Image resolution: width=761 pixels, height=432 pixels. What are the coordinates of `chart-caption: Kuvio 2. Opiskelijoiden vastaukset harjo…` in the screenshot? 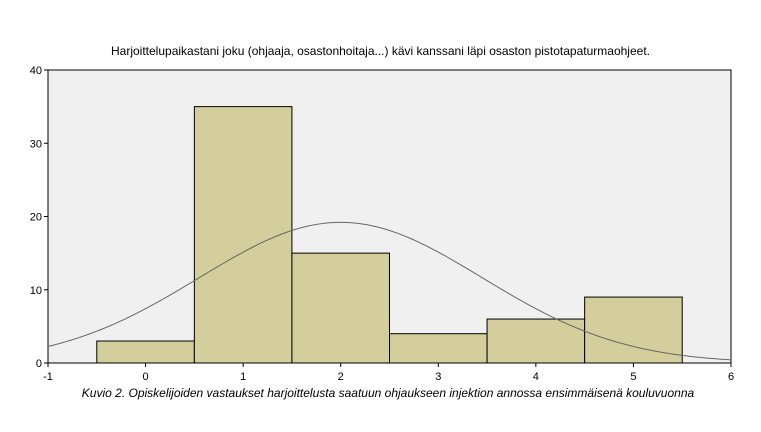 It's located at (388, 393).